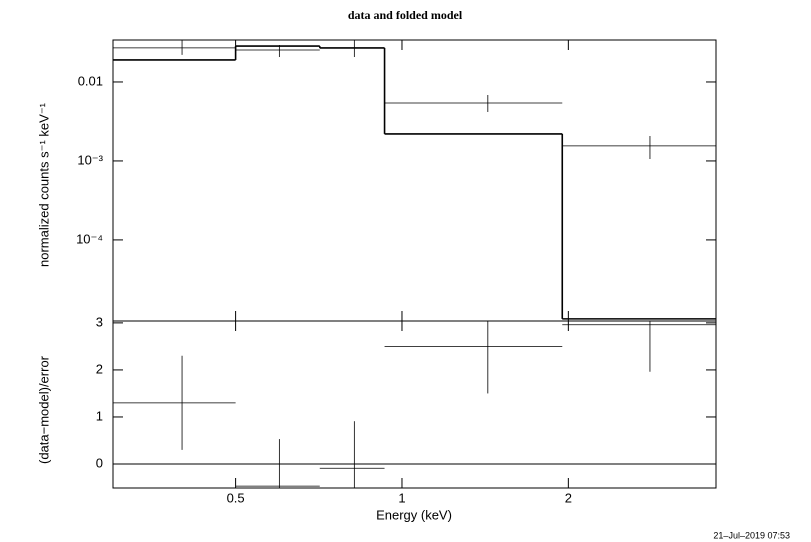 The image size is (811, 542). I want to click on y-axis-label: normalized counts s⁻¹ keV⁻¹, so click(43, 184).